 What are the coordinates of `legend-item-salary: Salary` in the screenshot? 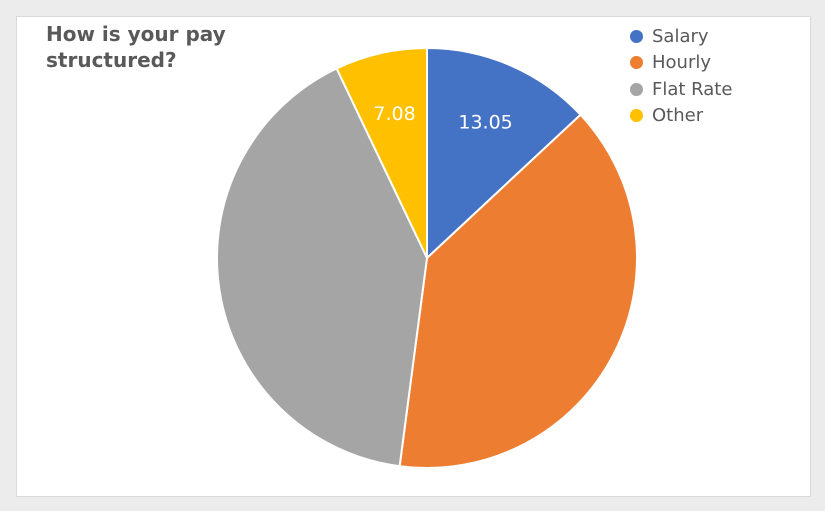 It's located at (681, 36).